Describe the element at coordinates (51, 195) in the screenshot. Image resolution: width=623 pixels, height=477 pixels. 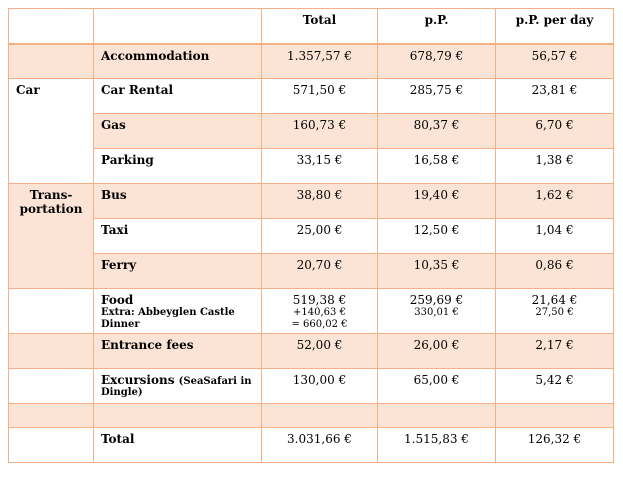
I see `group-transportation-line1: Trans-` at that location.